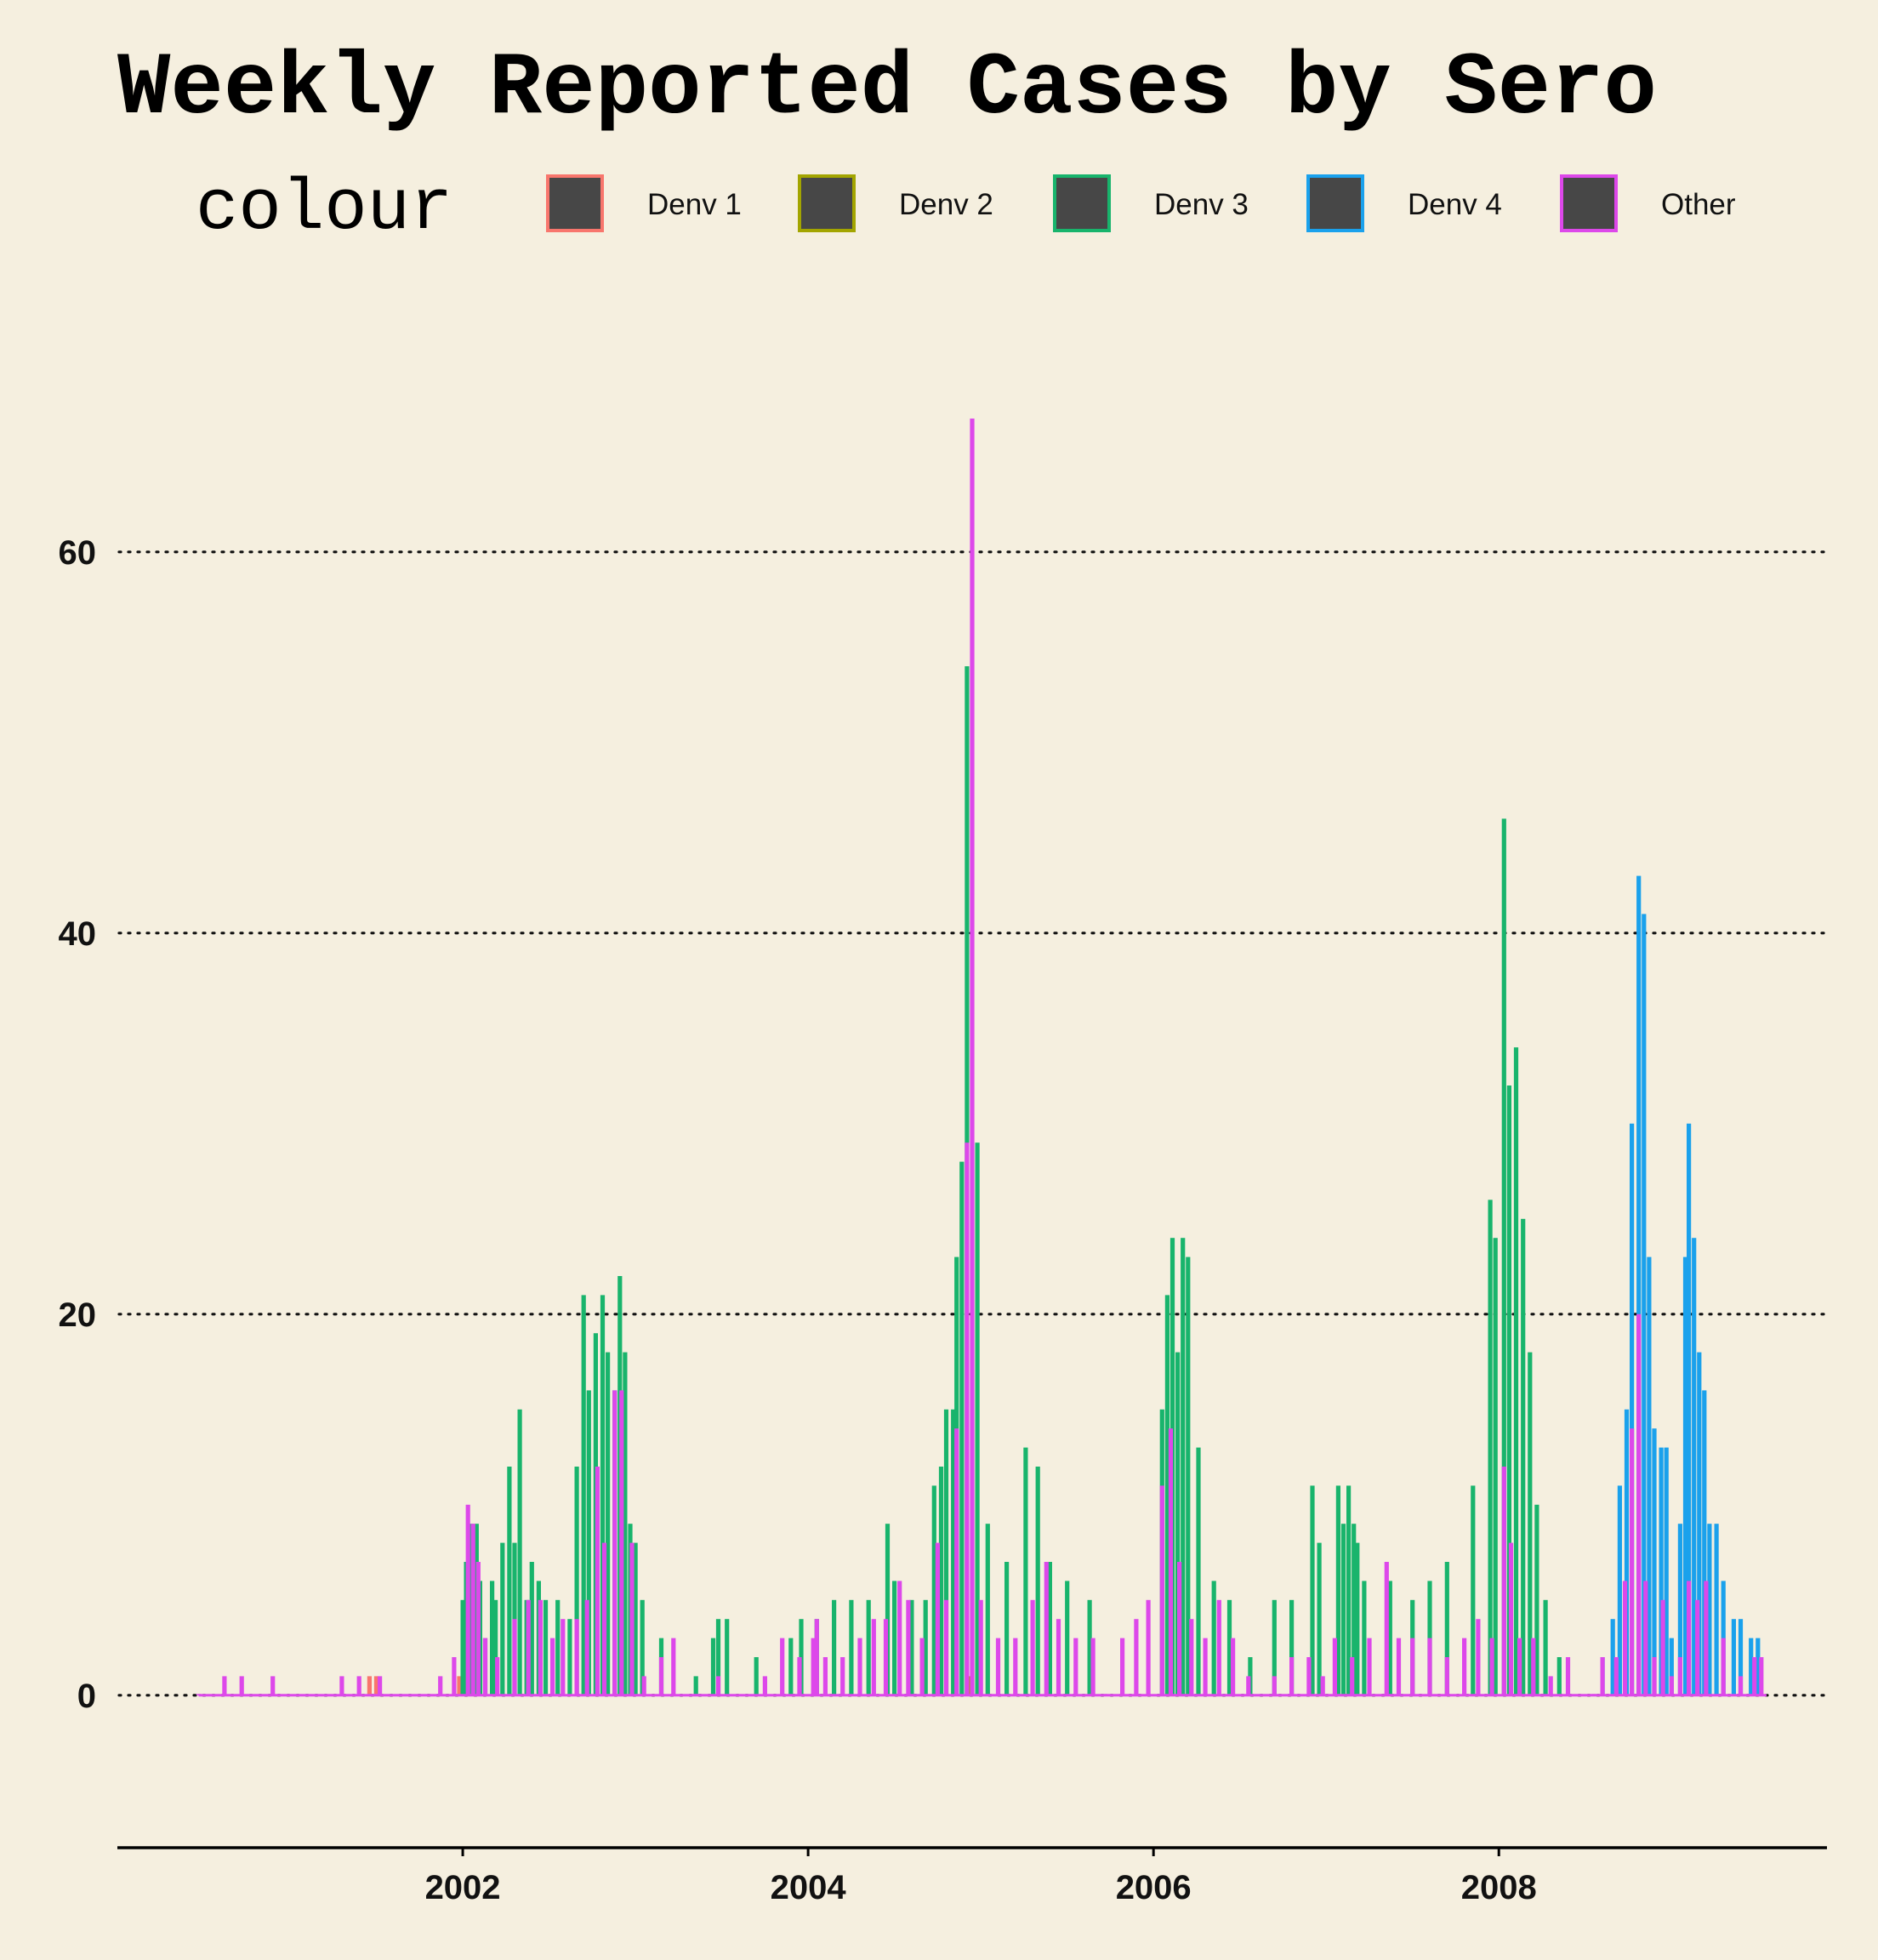 Image resolution: width=1878 pixels, height=1960 pixels. Describe the element at coordinates (1698, 204) in the screenshot. I see `legend-label-other: Other` at that location.